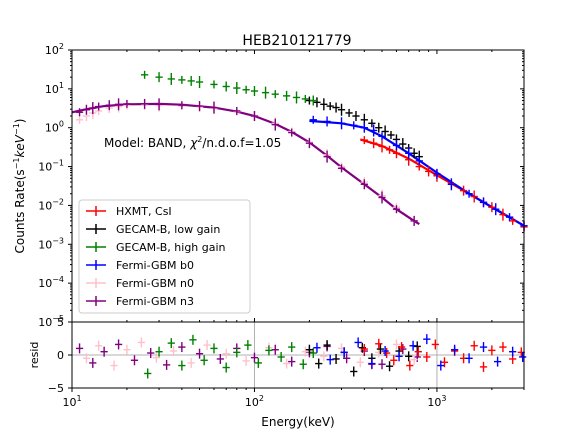 This screenshot has width=581, height=436. I want to click on resid-y-tick-label: 5, so click(60, 322).